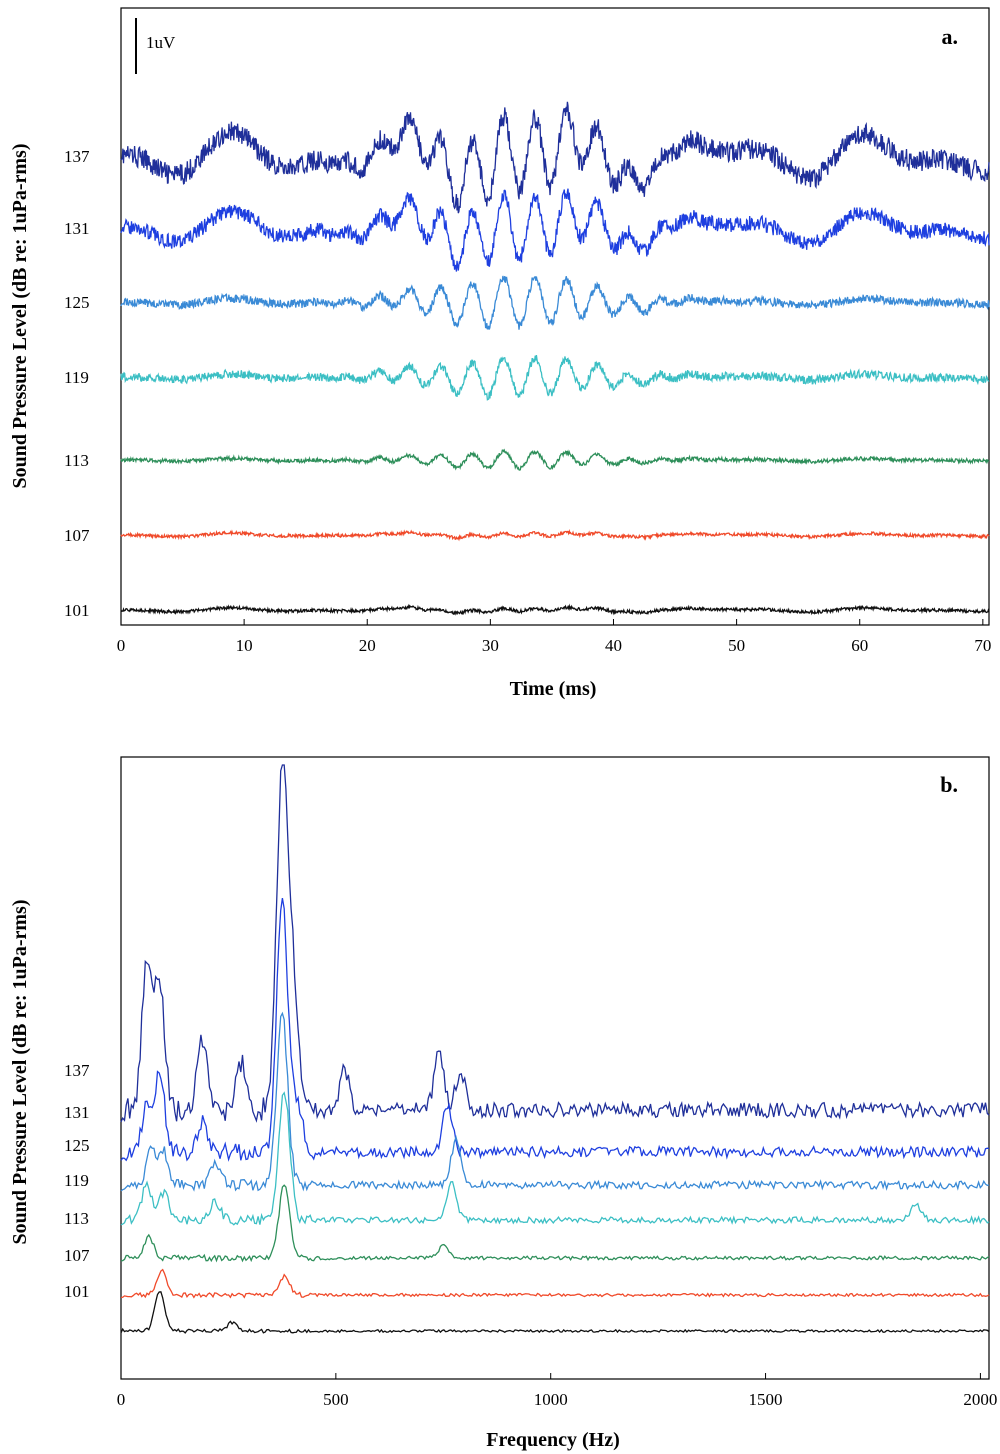 Image resolution: width=1000 pixels, height=1454 pixels. Describe the element at coordinates (736, 645) in the screenshot. I see `x-tick-label-a: 50` at that location.